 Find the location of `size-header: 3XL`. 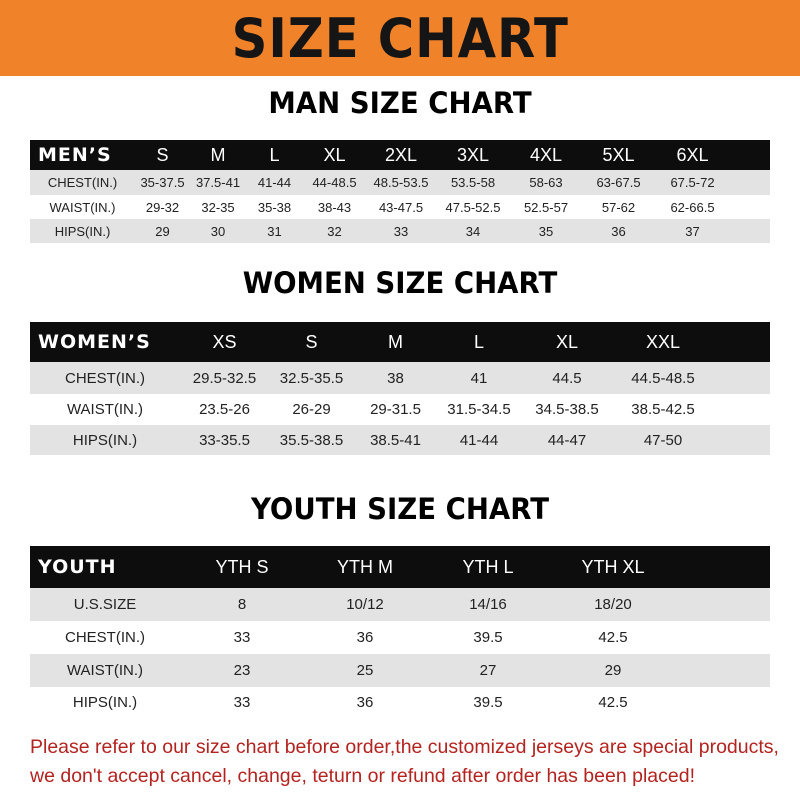

size-header: 3XL is located at coordinates (473, 155).